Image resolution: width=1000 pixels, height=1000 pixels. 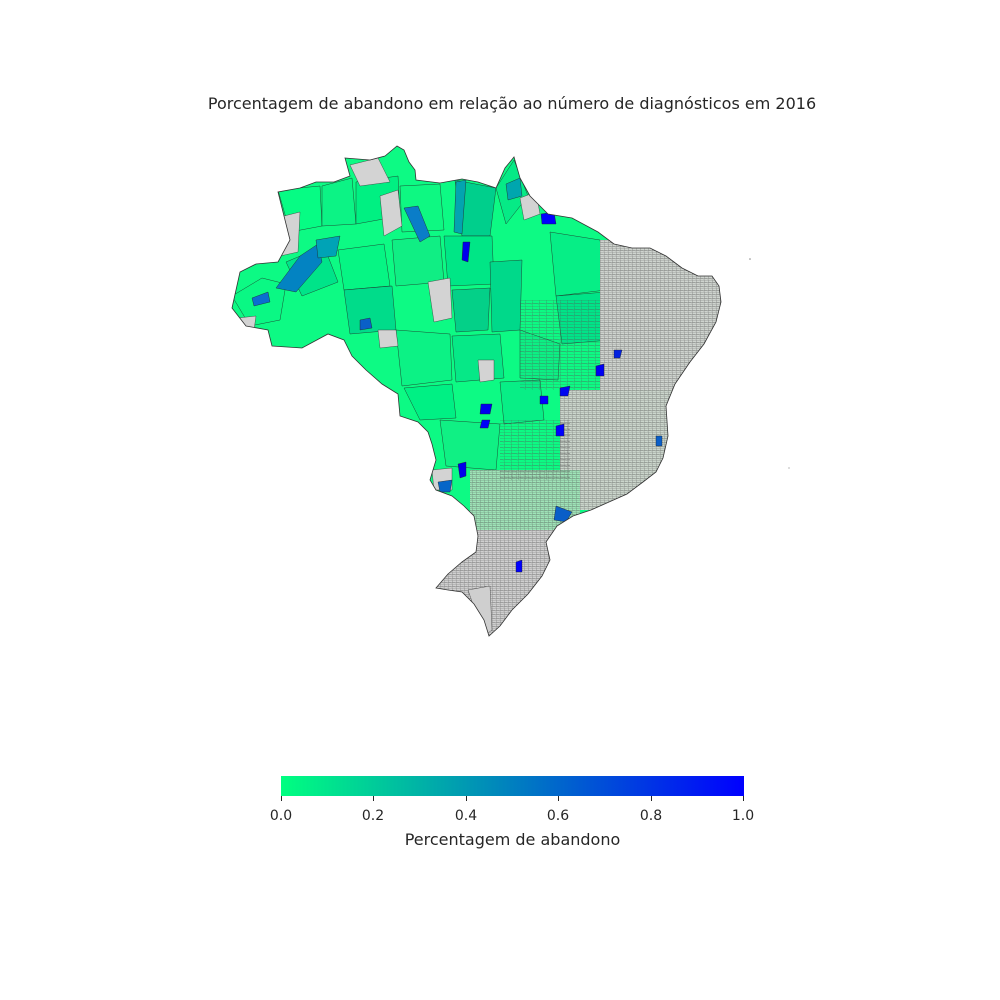 What do you see at coordinates (651, 816) in the screenshot?
I see `colorbar-tick-label: 0.8` at bounding box center [651, 816].